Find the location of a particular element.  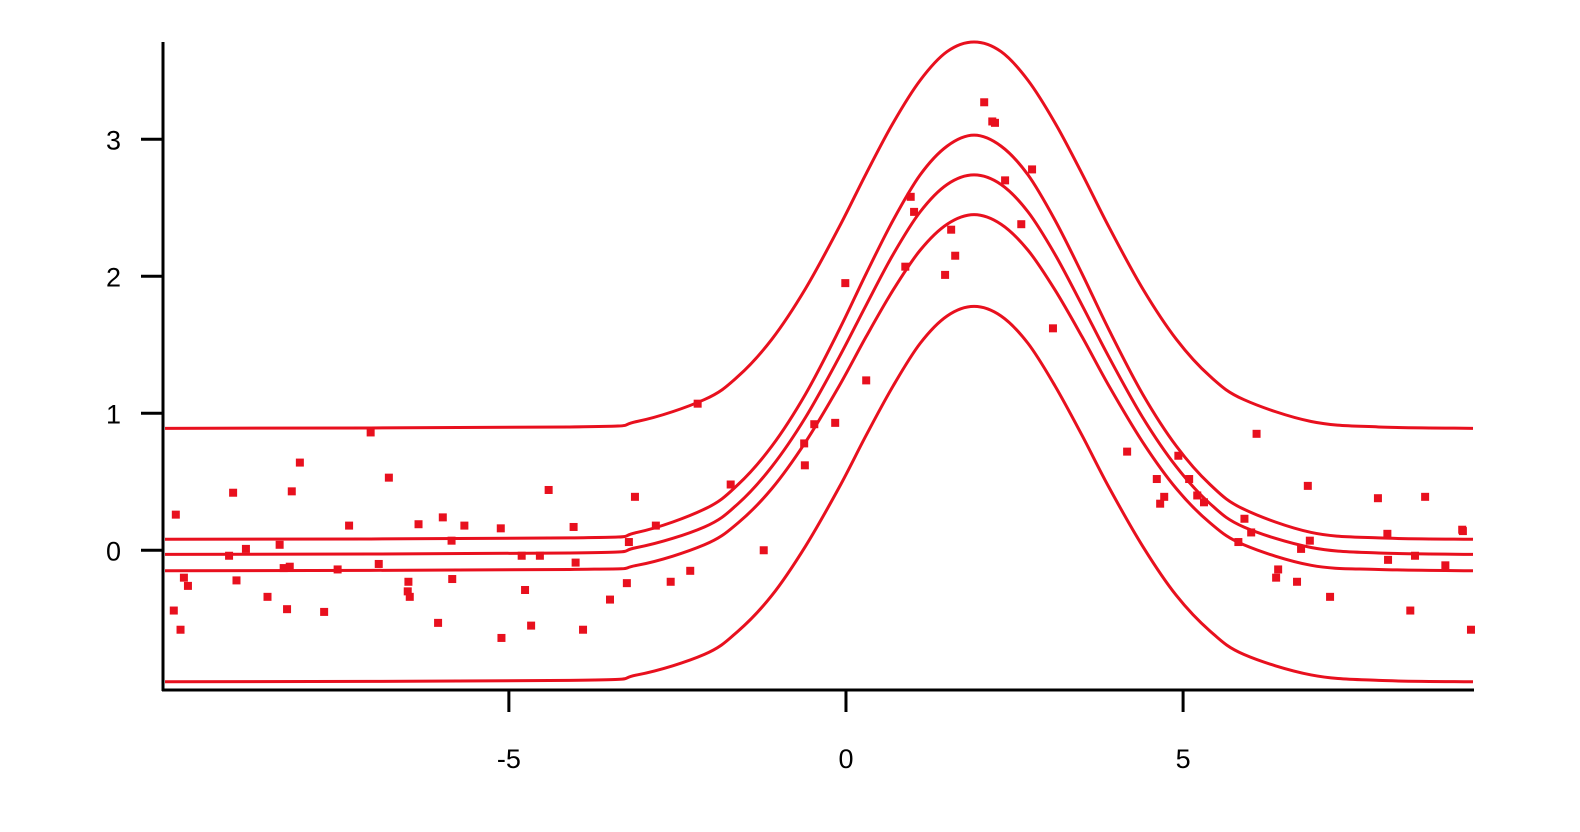

x-tick-label: 0 is located at coordinates (845, 759).